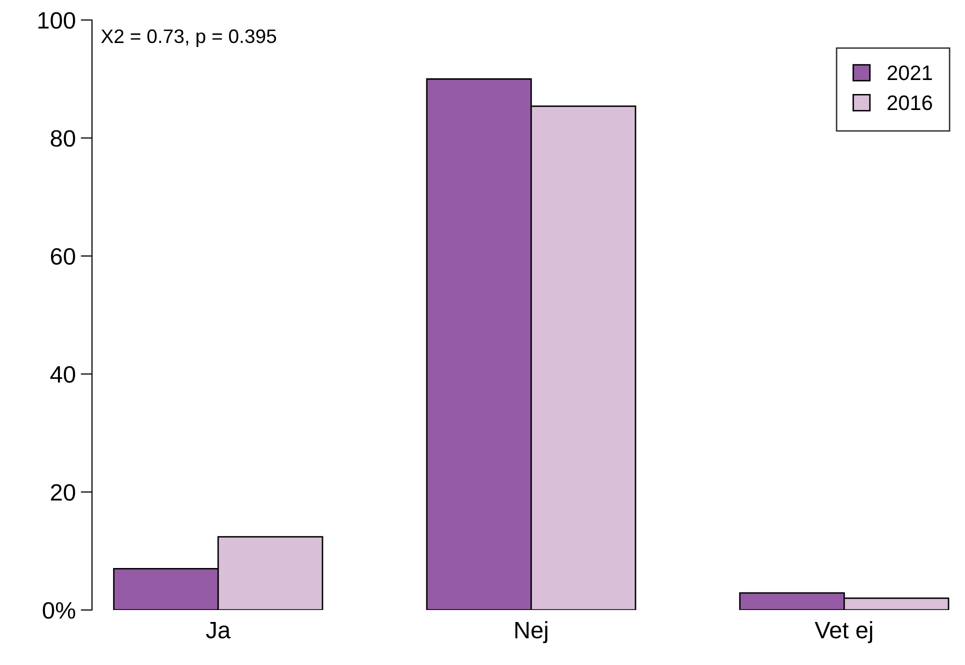  Describe the element at coordinates (63, 374) in the screenshot. I see `y-tick-label: 40` at that location.